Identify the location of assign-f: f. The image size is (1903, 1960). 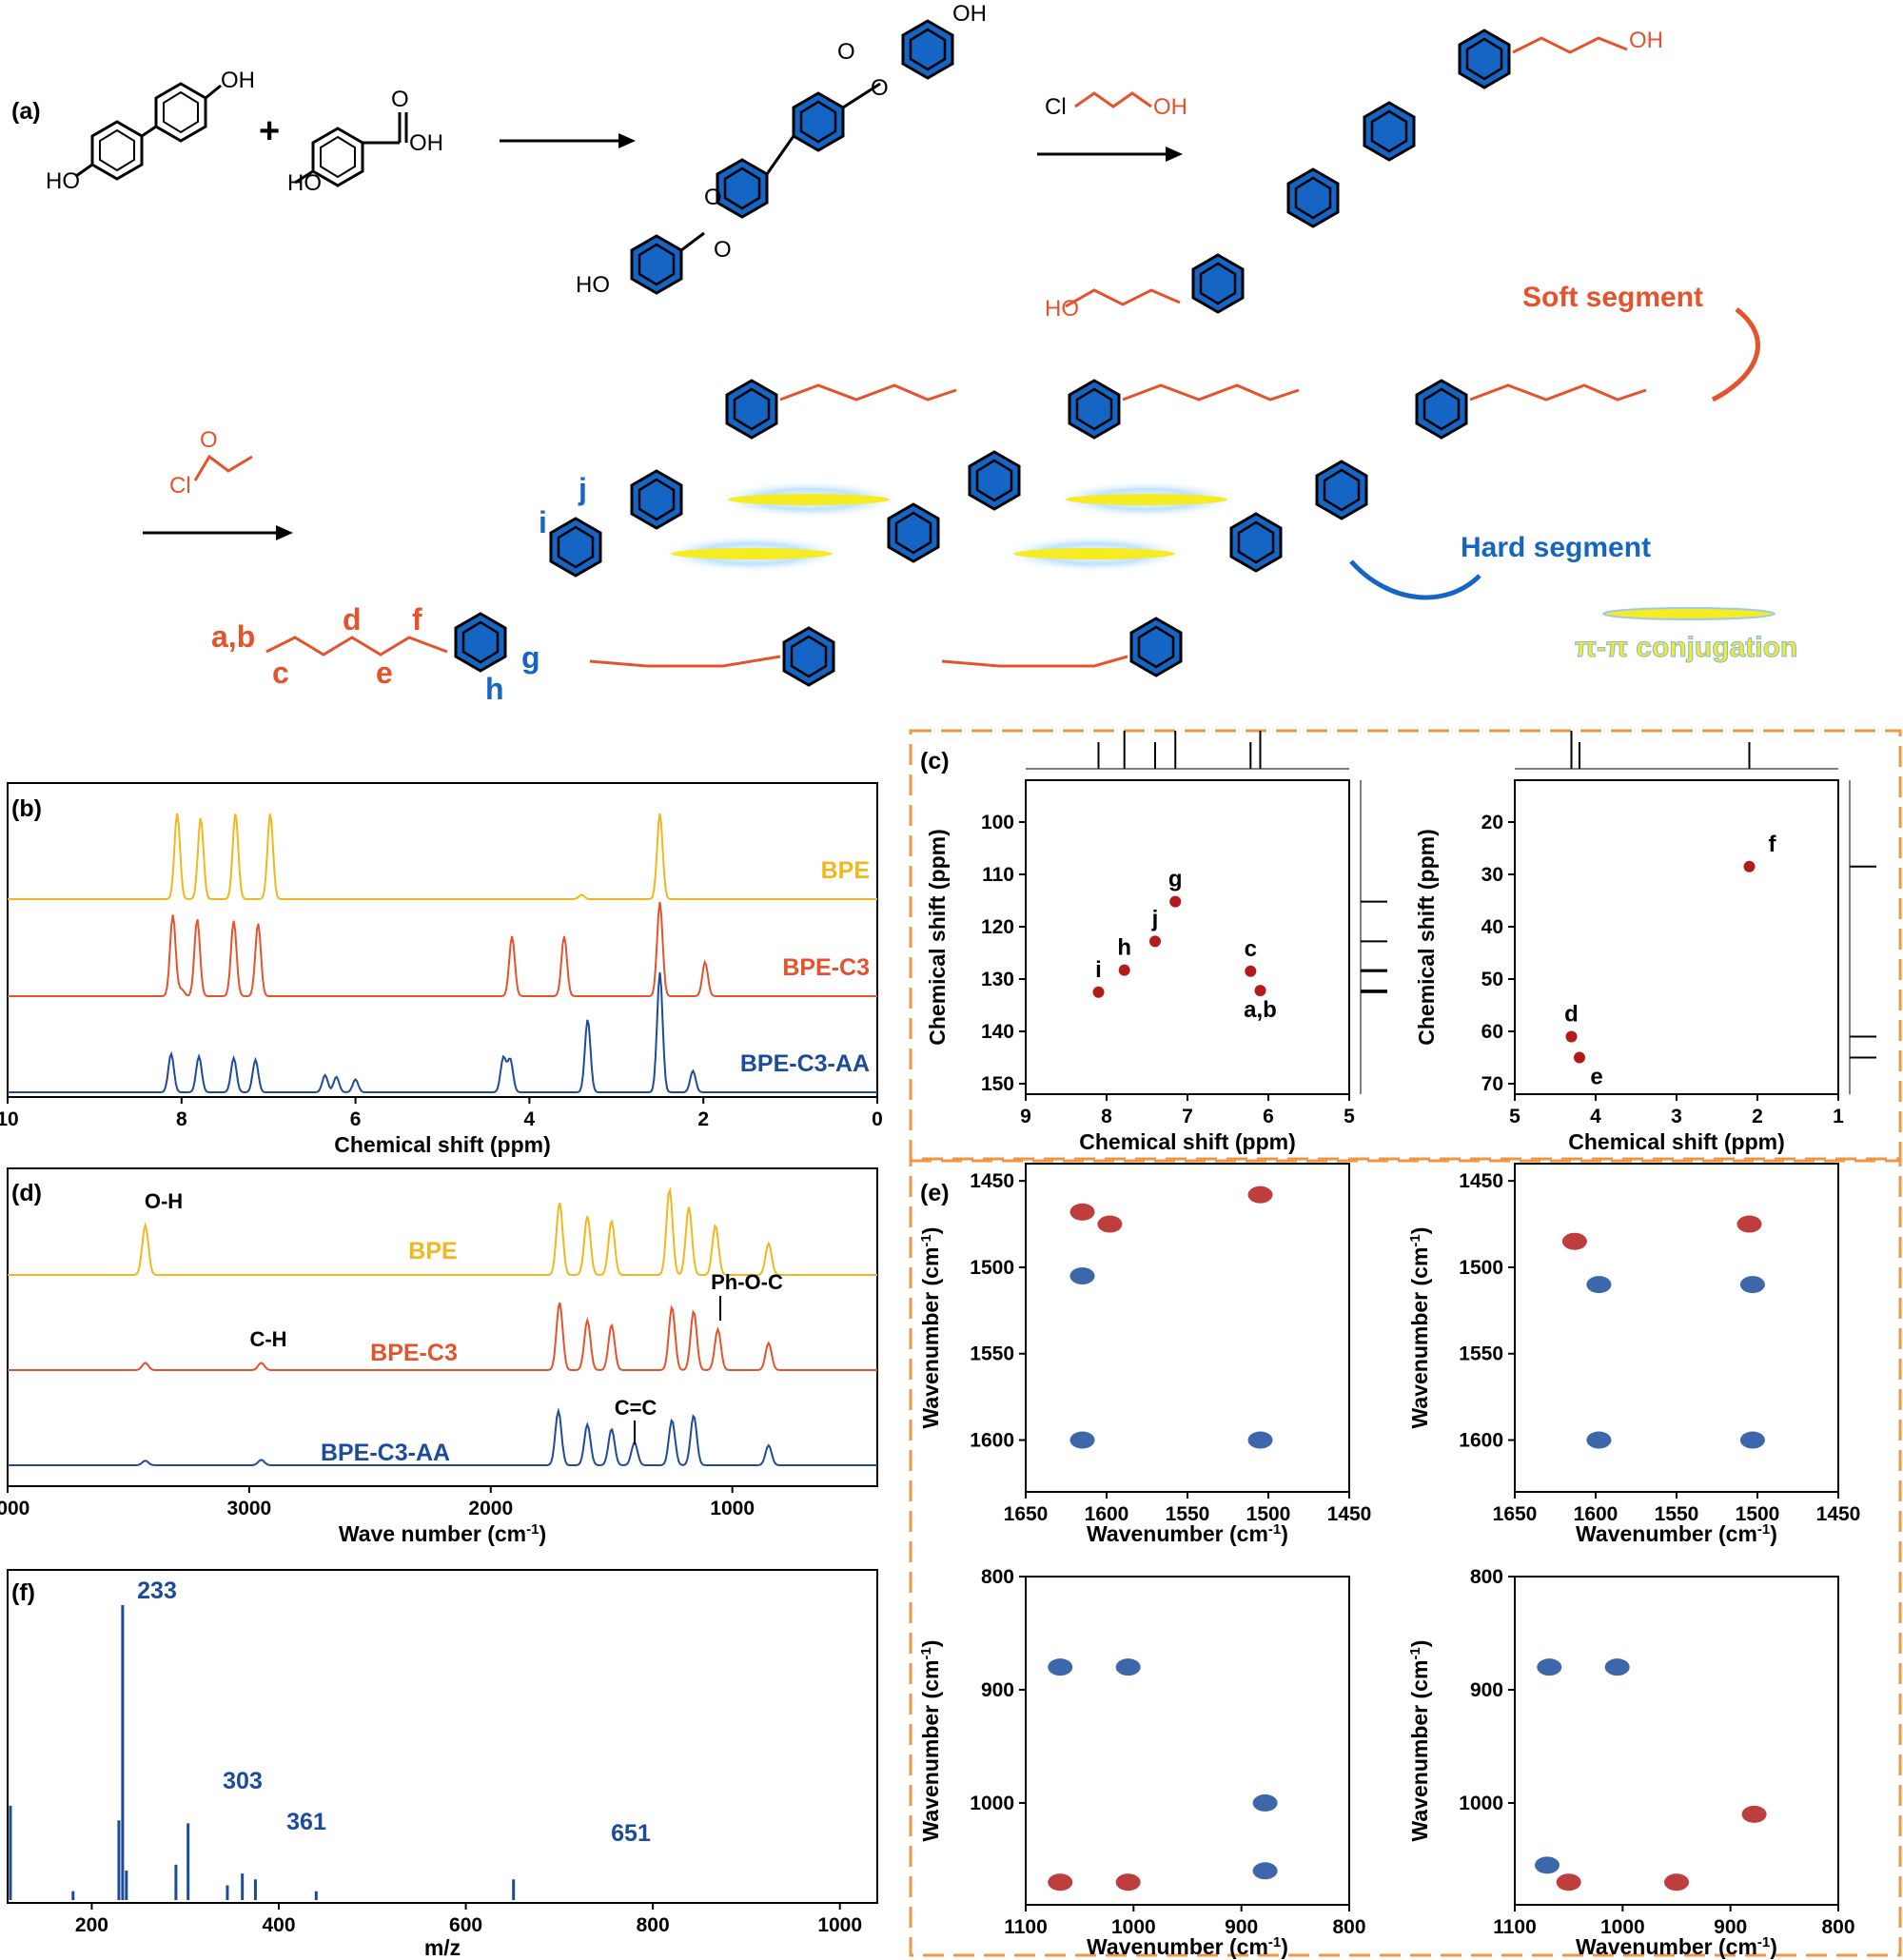
(417, 619).